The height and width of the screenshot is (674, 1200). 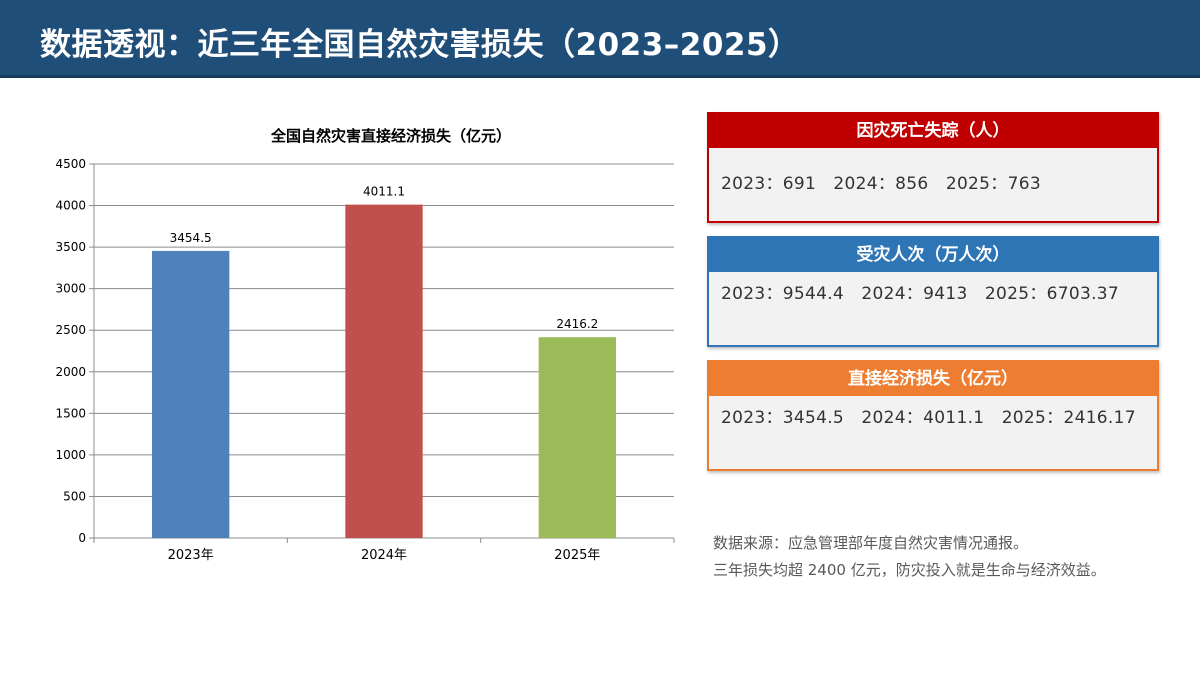 I want to click on data-source-note: 数据来源：应急管理部年度自然灾害情况通报。, so click(x=871, y=543).